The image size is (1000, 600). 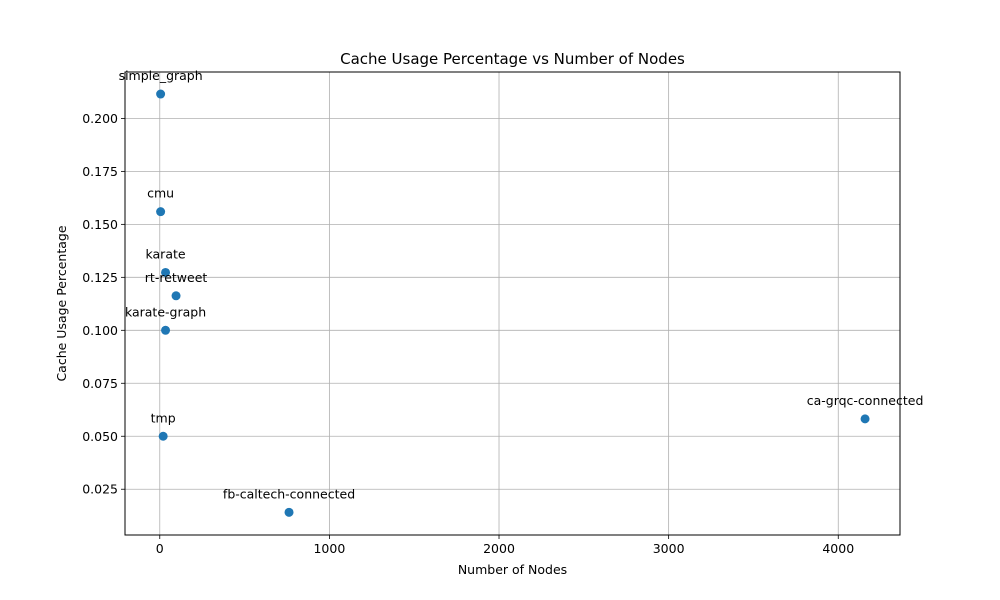 What do you see at coordinates (100, 436) in the screenshot?
I see `y-tick-label: 0.050` at bounding box center [100, 436].